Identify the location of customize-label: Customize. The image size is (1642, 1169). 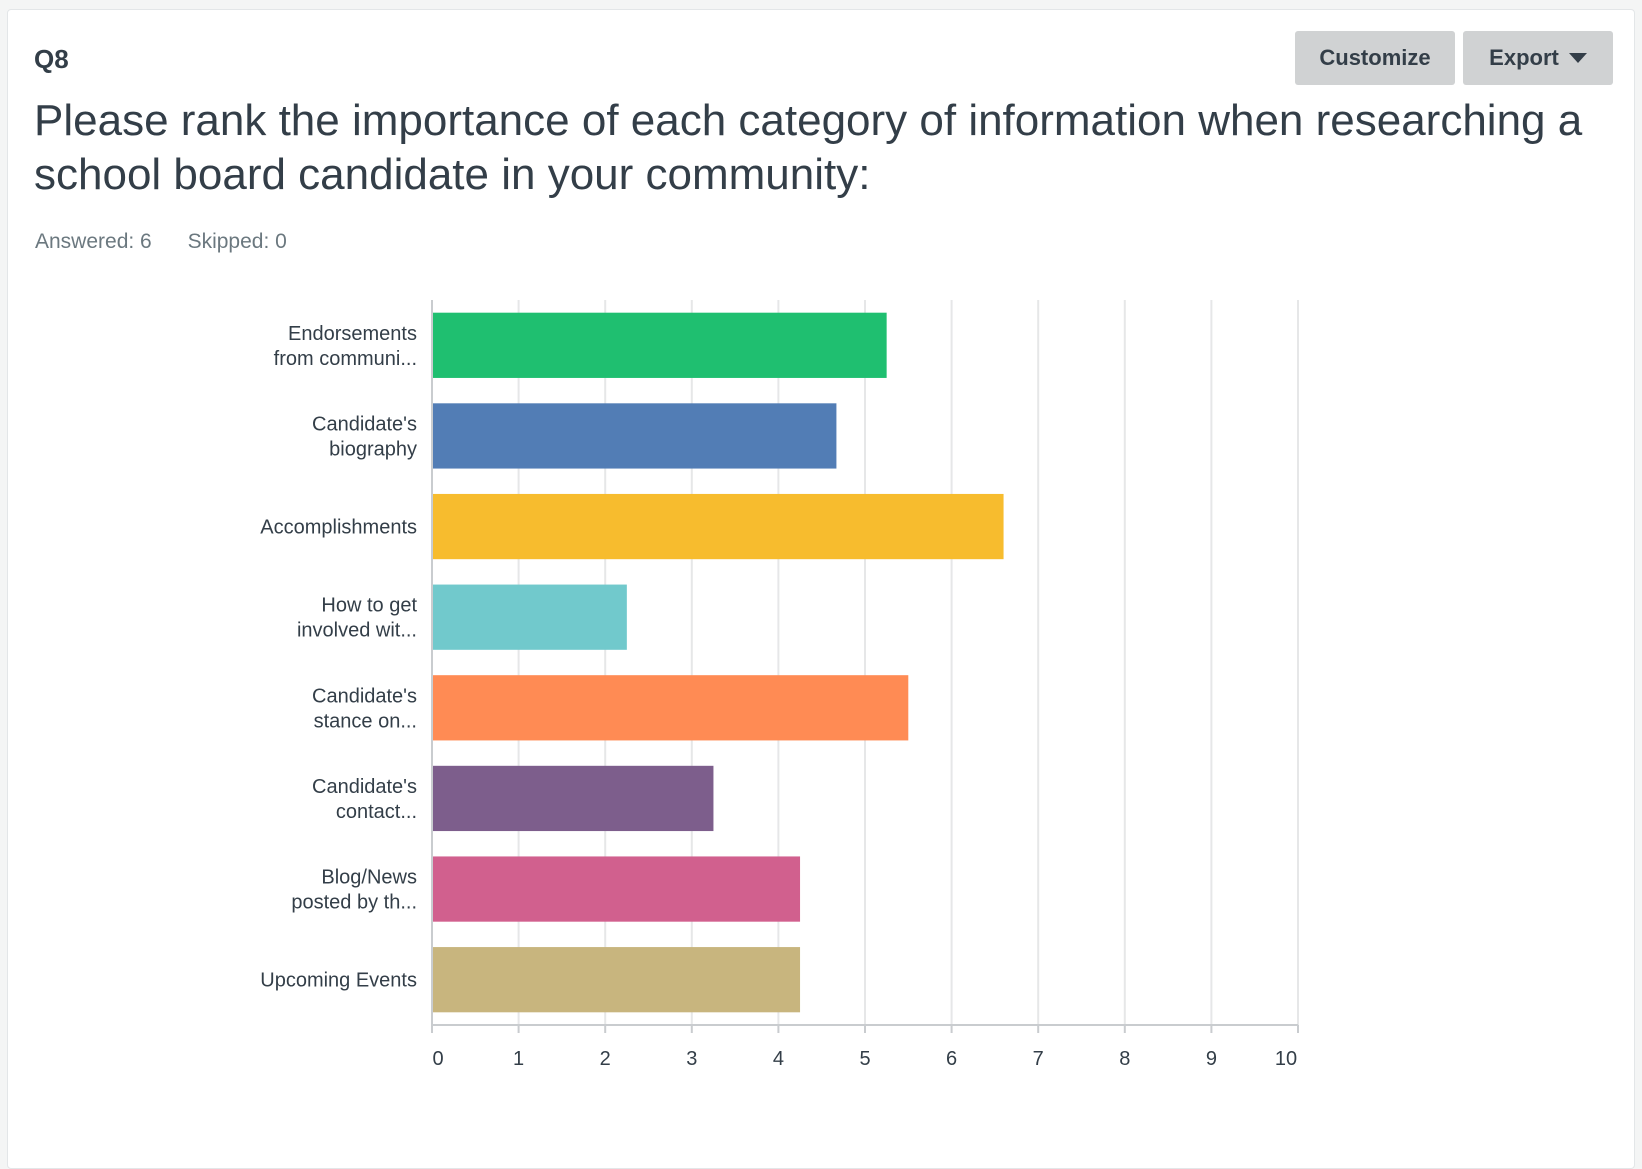
(1375, 57).